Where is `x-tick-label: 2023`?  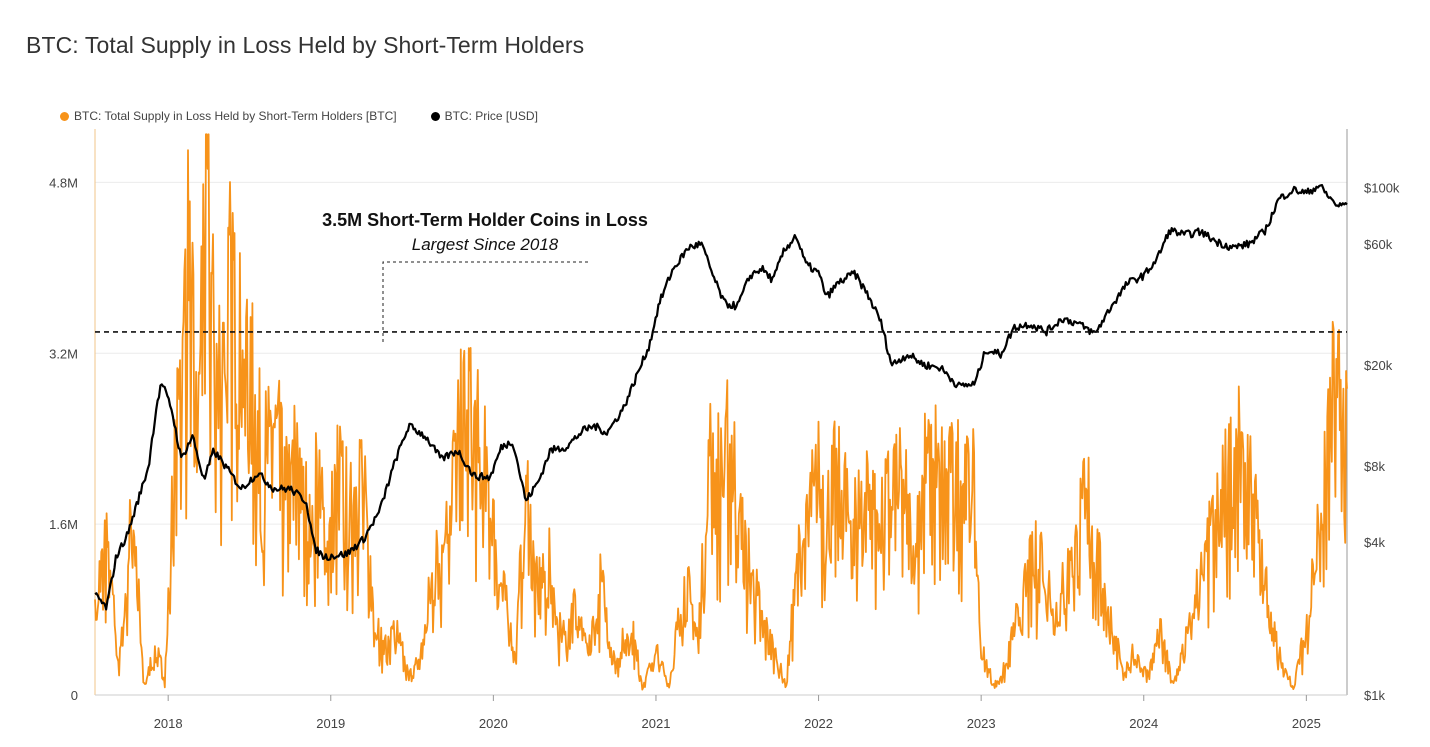
x-tick-label: 2023 is located at coordinates (981, 723).